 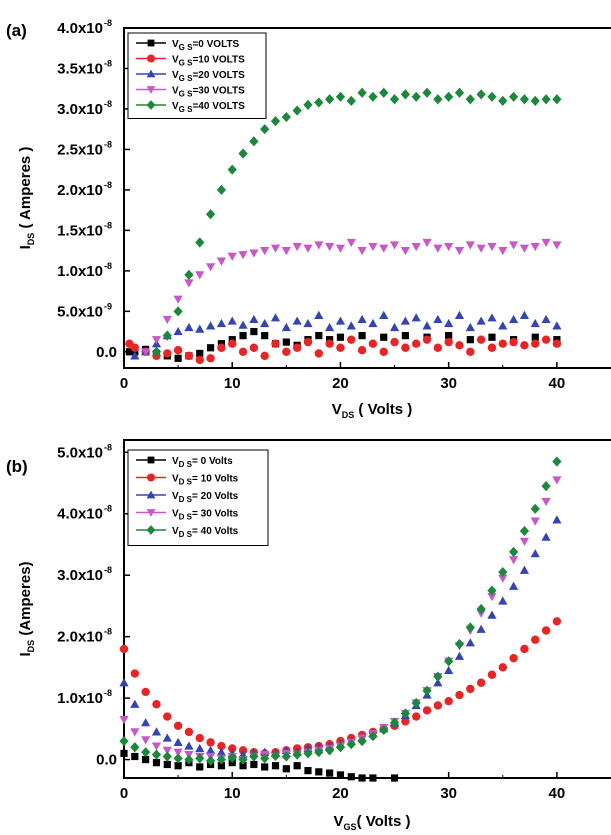 What do you see at coordinates (108, 306) in the screenshot?
I see `y-tick-exponent: -9` at bounding box center [108, 306].